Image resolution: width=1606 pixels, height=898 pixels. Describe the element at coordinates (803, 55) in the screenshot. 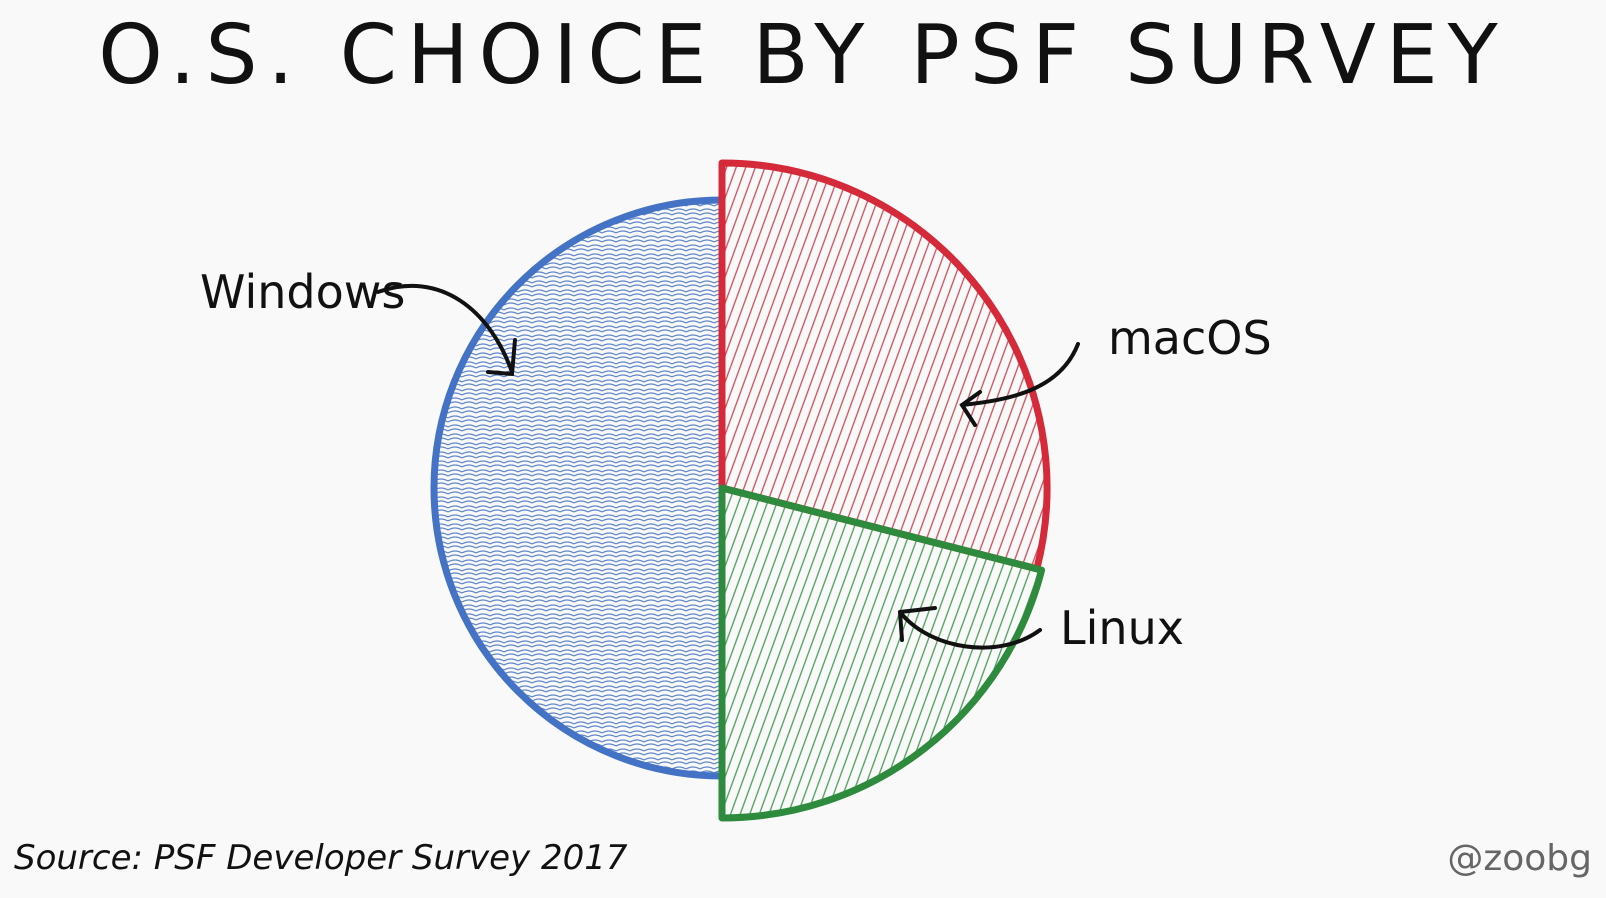

I see `chart-title: O.S. CHOICE BY PSF SURVEY` at that location.